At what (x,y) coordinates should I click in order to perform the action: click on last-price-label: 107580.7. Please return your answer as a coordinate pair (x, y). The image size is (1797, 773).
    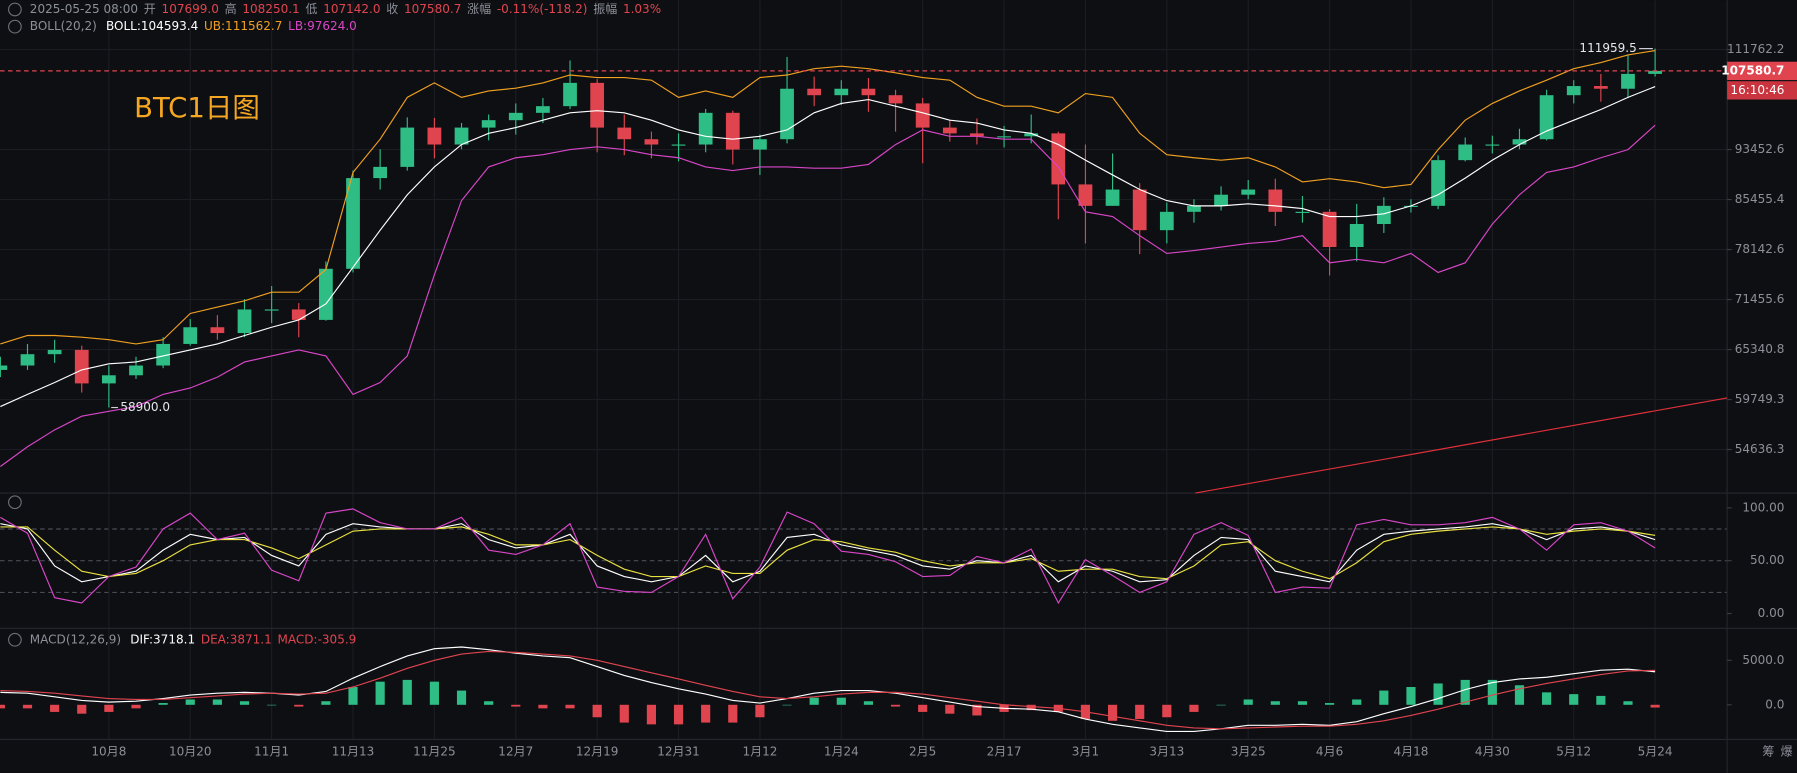
    Looking at the image, I should click on (1752, 70).